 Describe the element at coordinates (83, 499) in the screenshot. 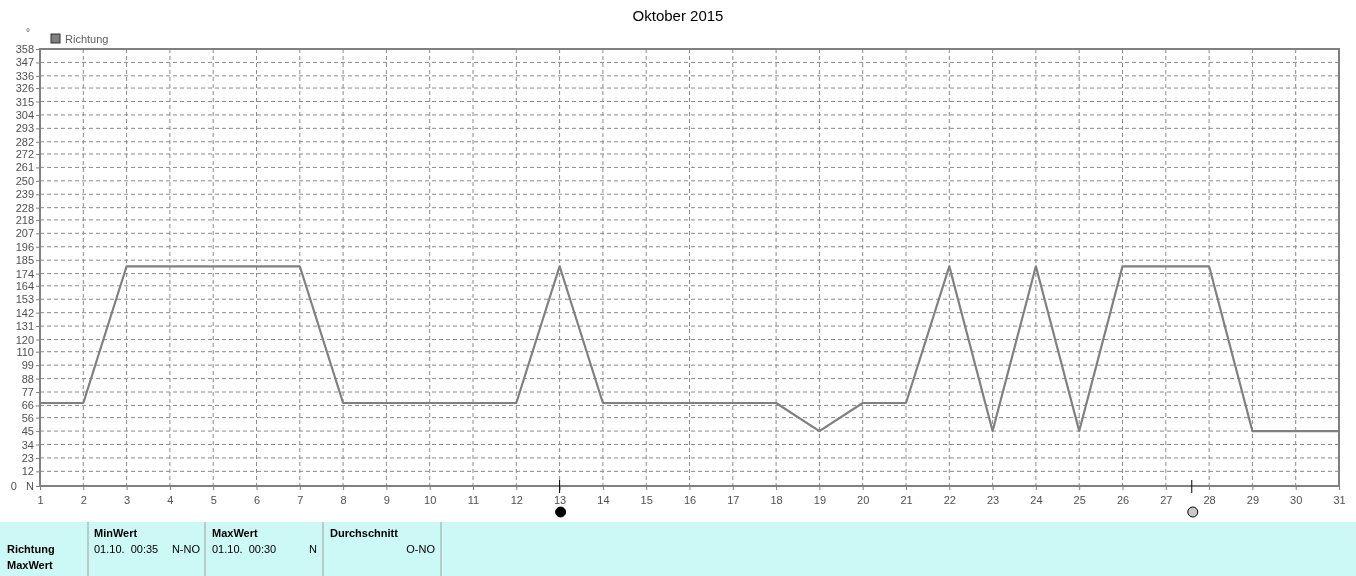

I see `x-tick-label: 2` at that location.